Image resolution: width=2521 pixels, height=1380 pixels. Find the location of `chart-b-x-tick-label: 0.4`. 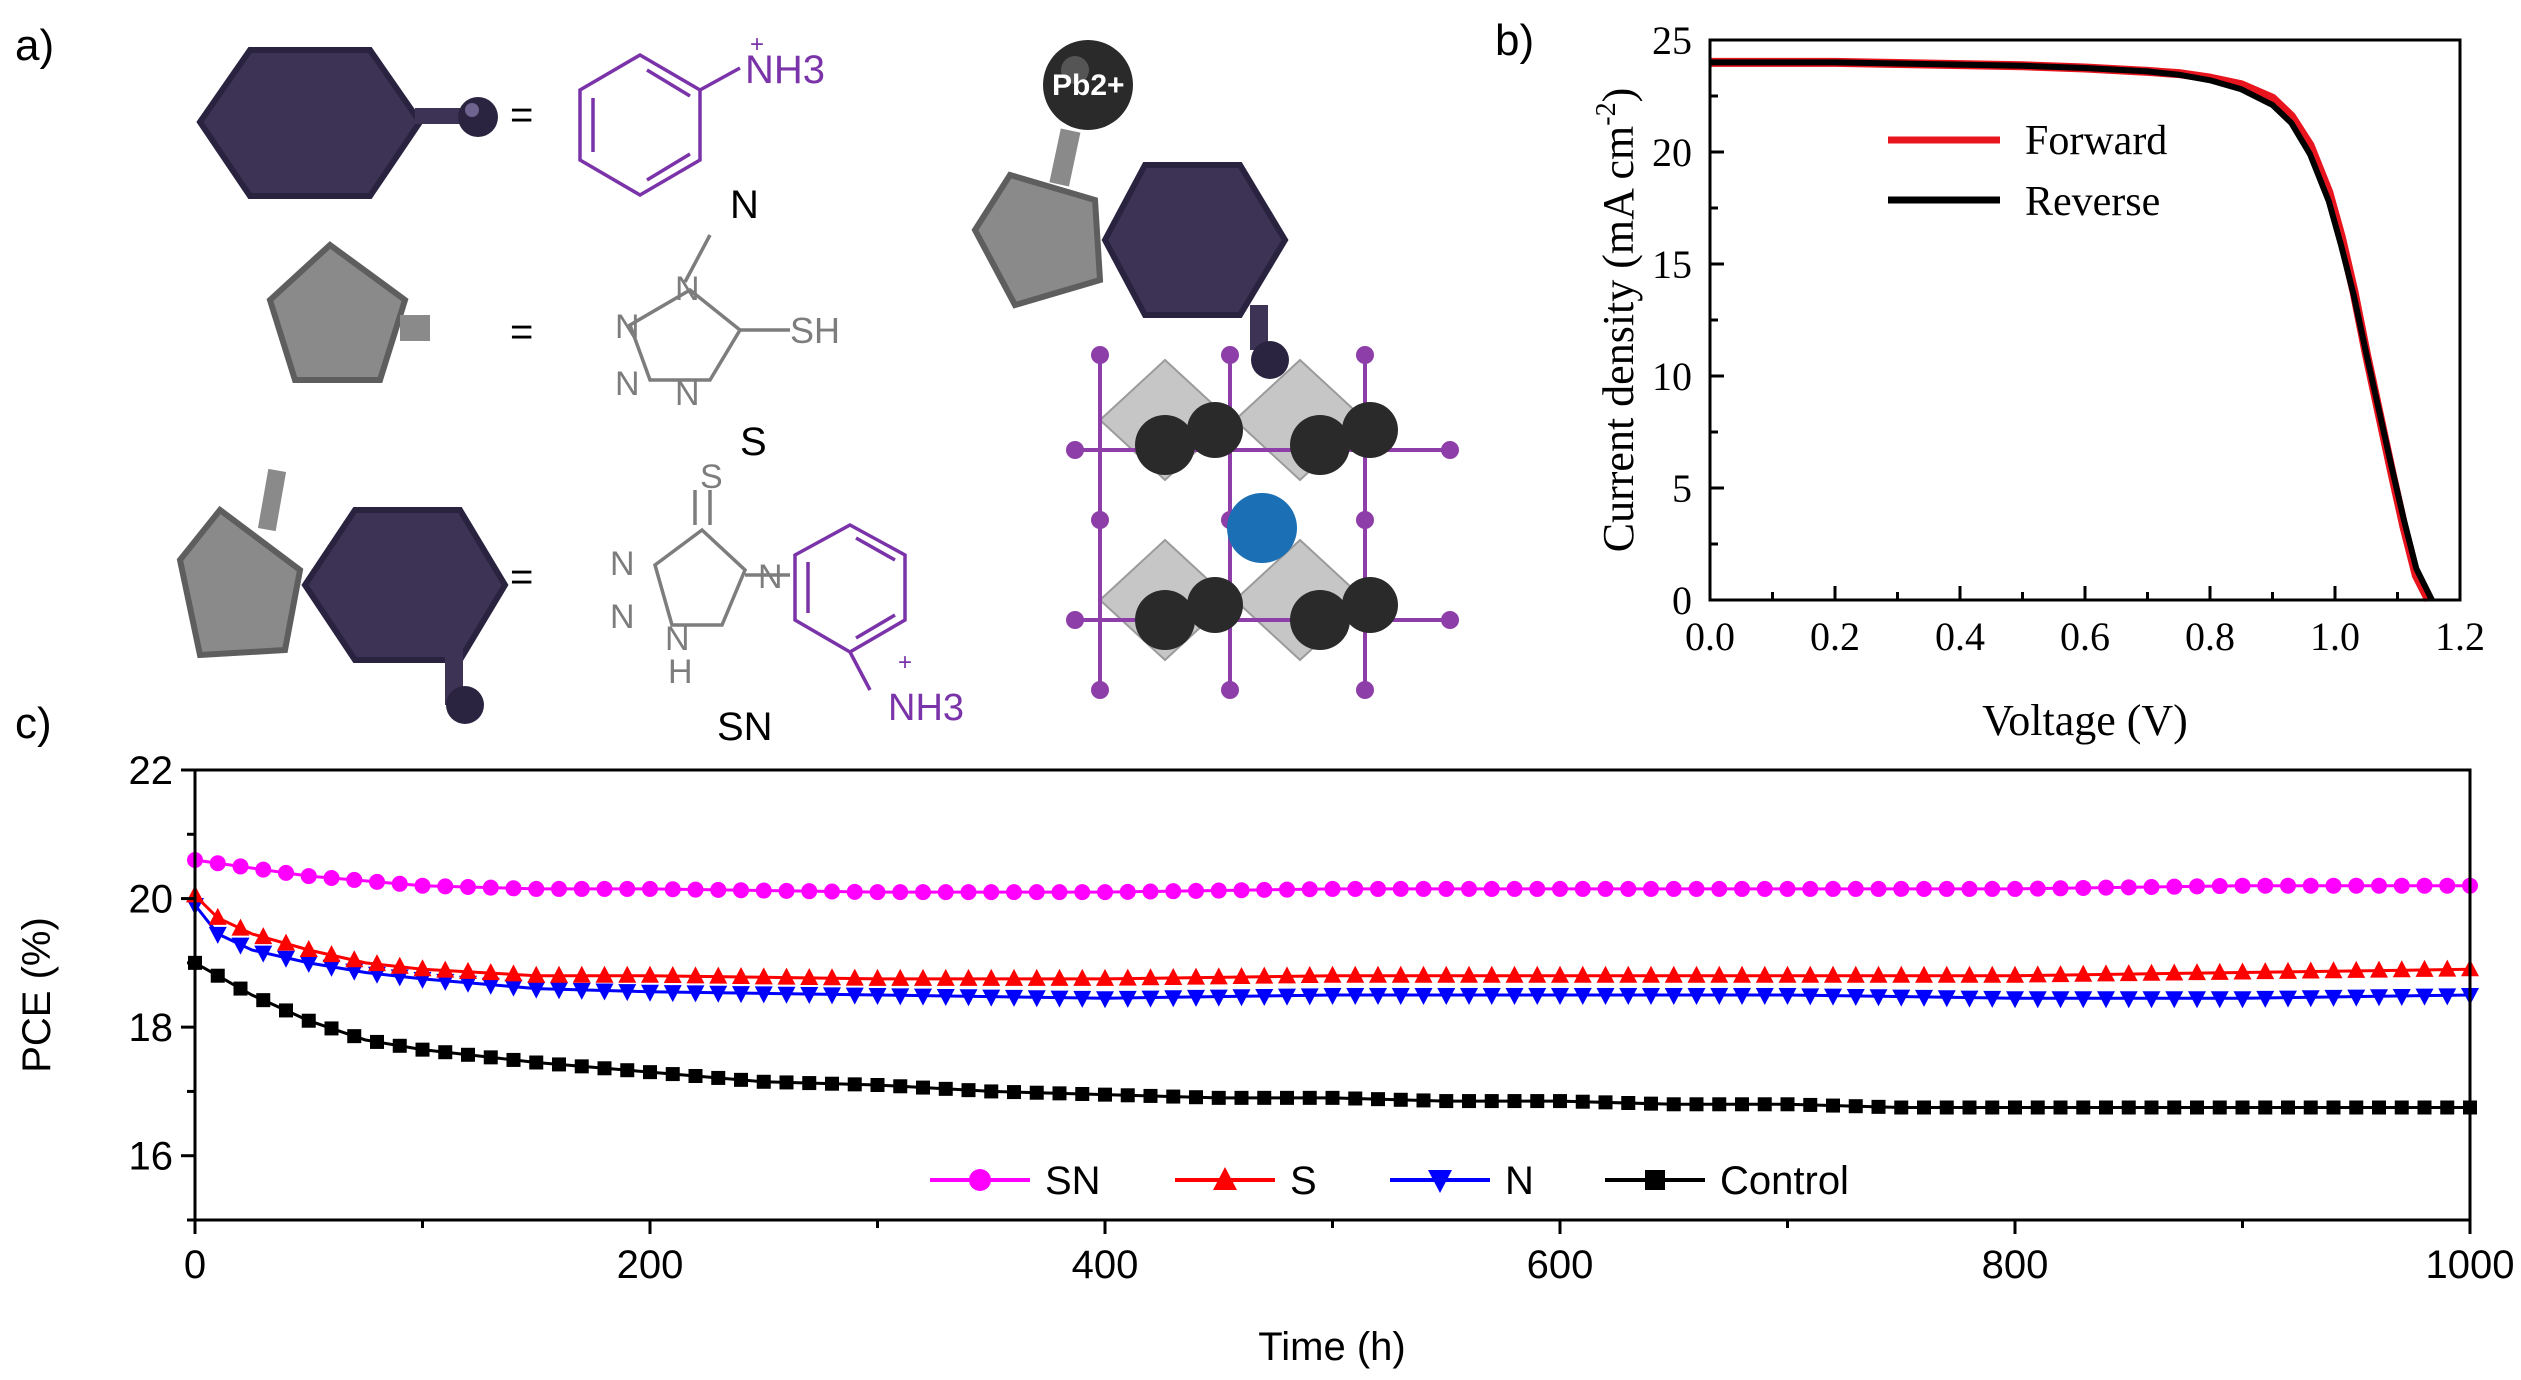

chart-b-x-tick-label: 0.4 is located at coordinates (1960, 636).